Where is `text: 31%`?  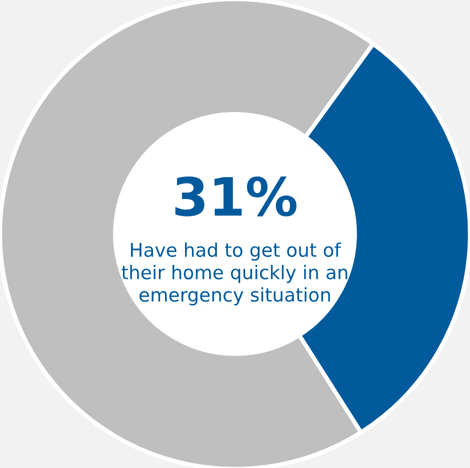 text: 31% is located at coordinates (235, 196).